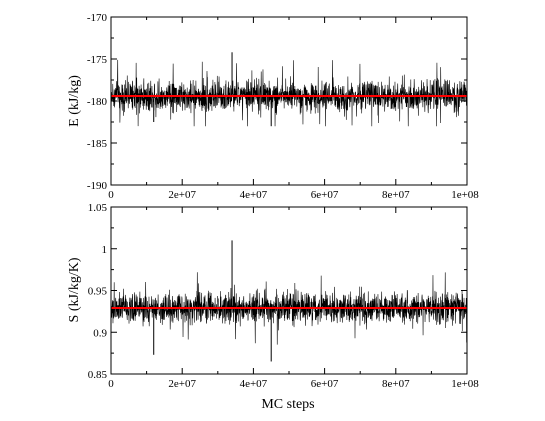 This screenshot has width=545, height=421. Describe the element at coordinates (396, 384) in the screenshot. I see `x-tick-label-1-4: 8e+07` at that location.